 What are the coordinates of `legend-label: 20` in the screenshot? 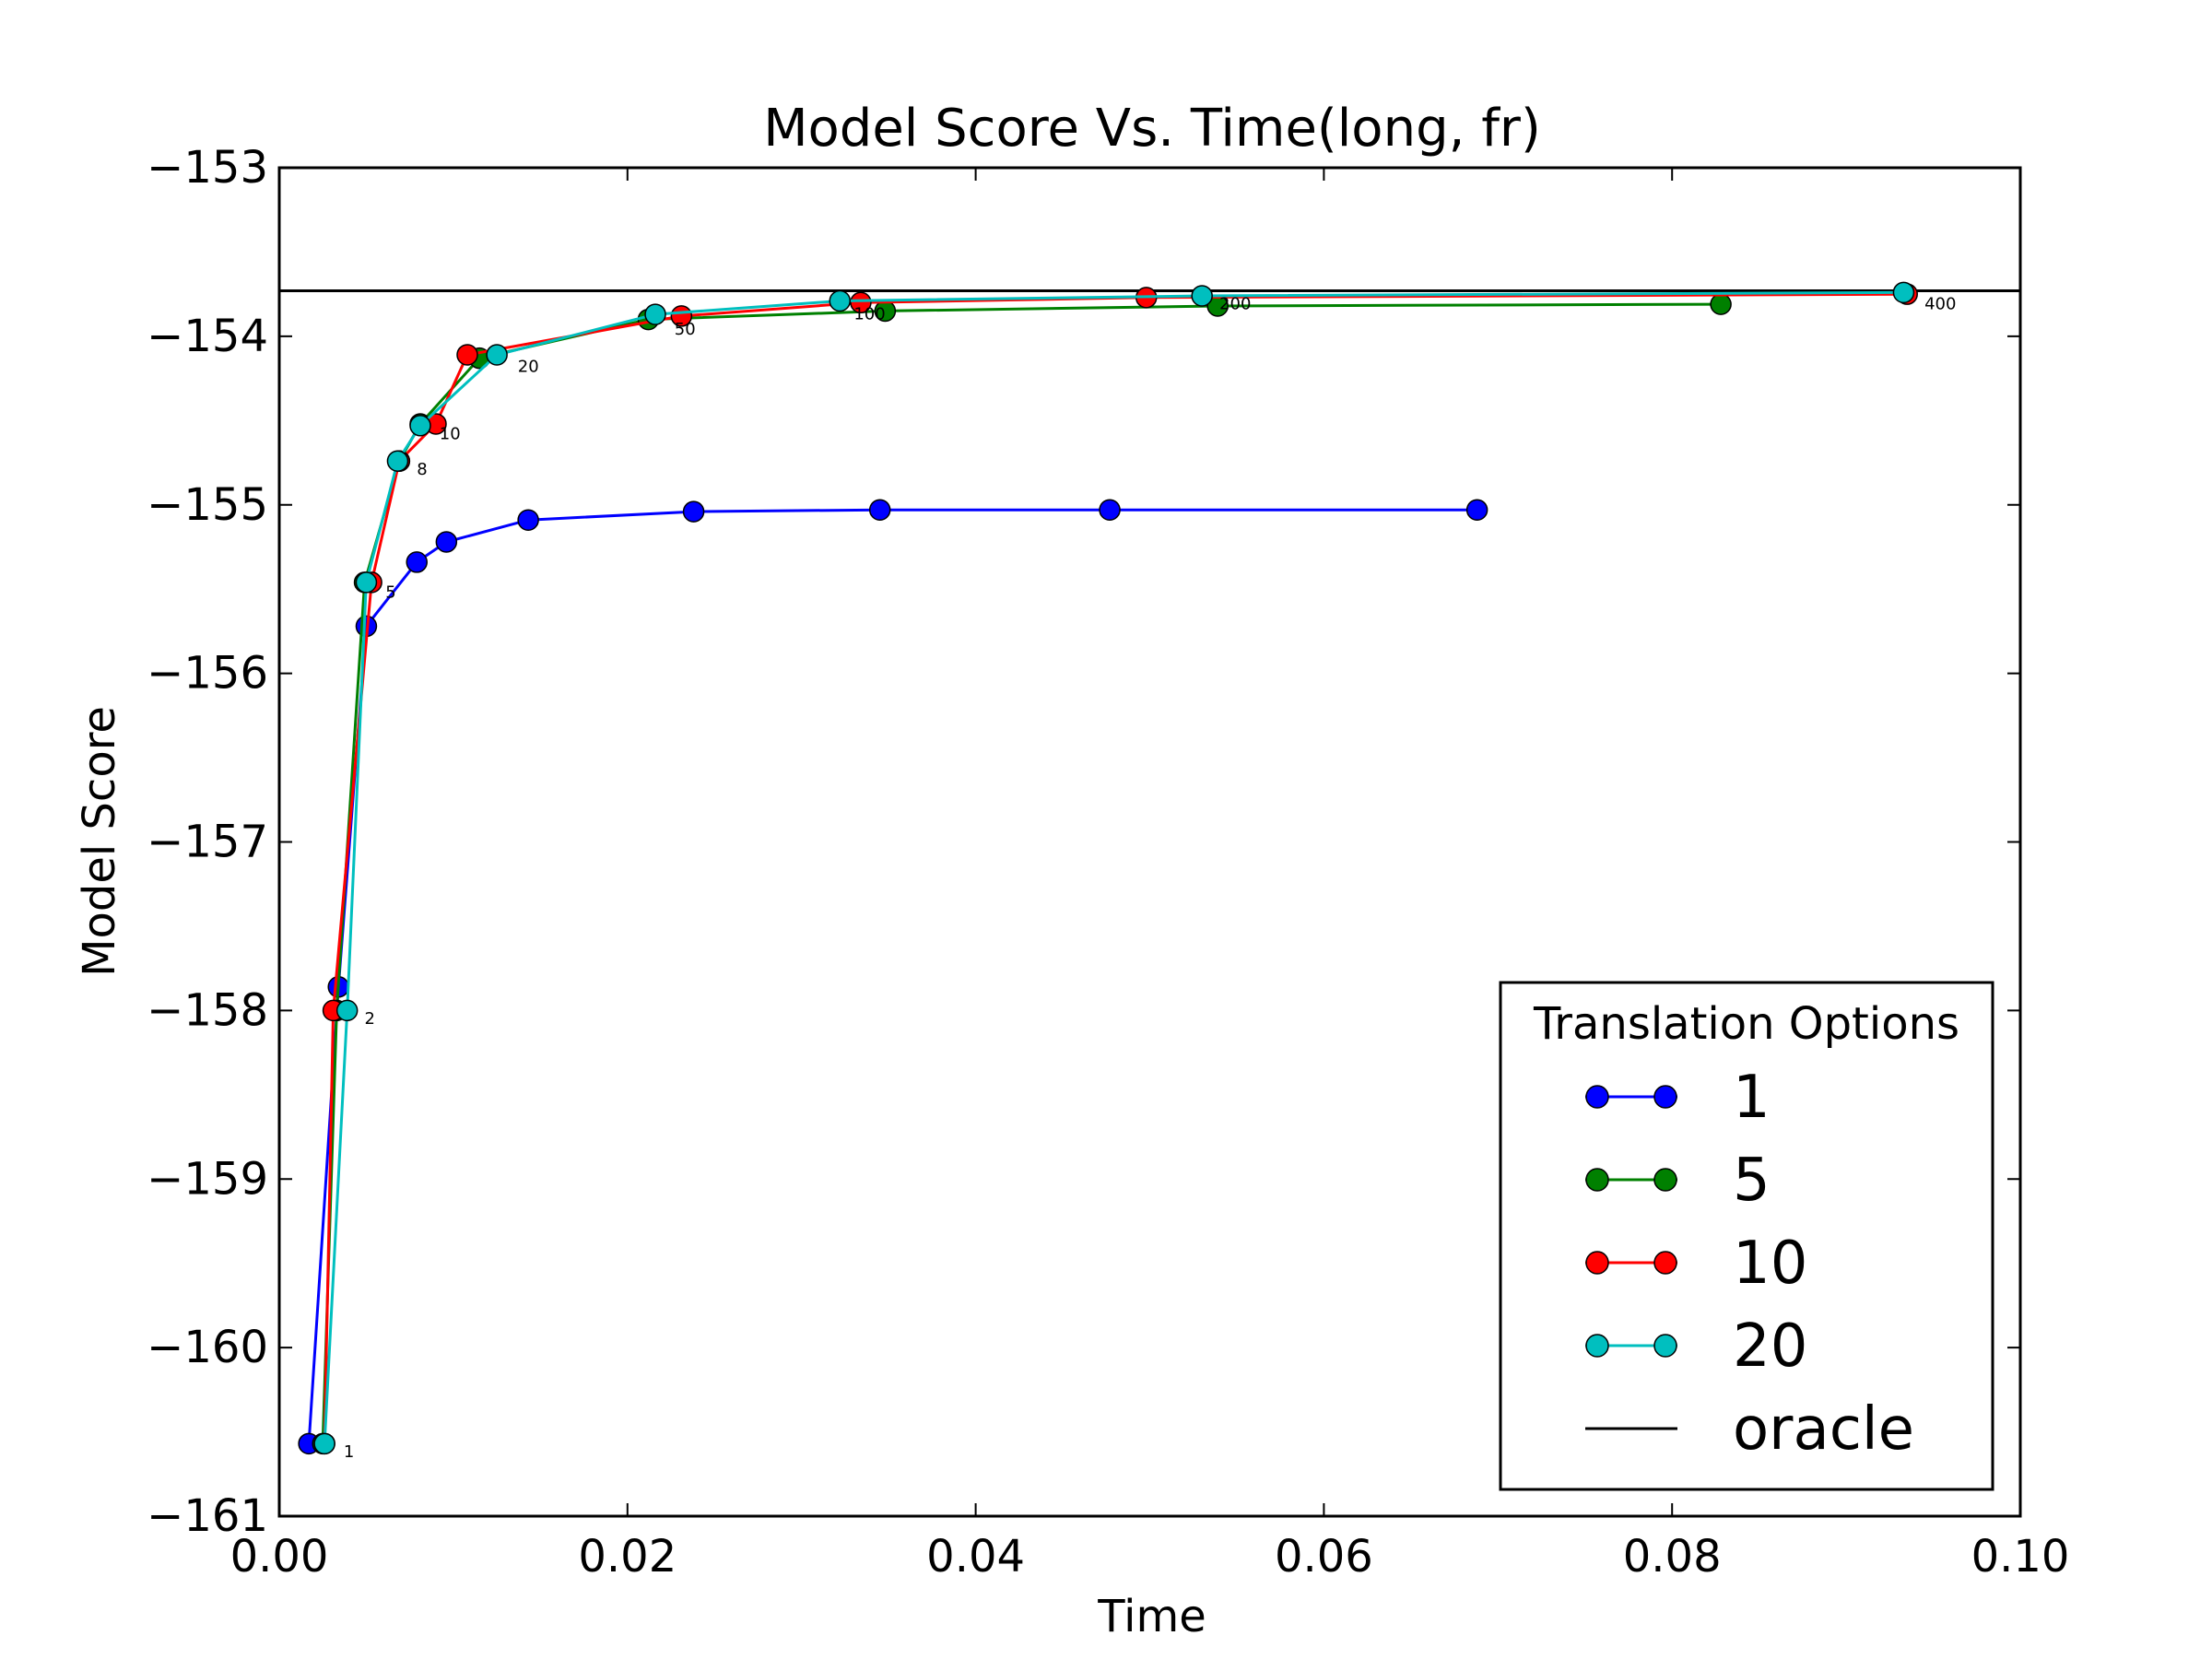 It's located at (1770, 1346).